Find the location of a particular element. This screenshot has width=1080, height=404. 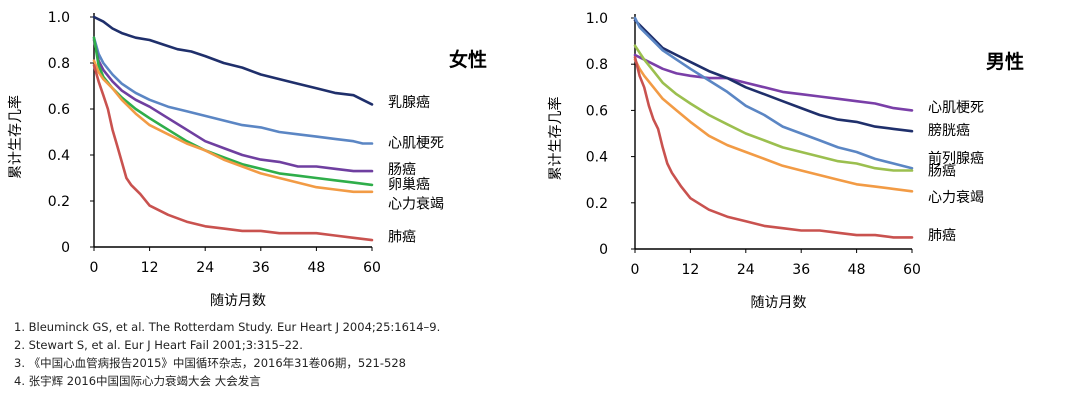

reference-item-4: 4. 张宇辉 2016中国国际心力衰竭大会 大会发言 is located at coordinates (137, 381).